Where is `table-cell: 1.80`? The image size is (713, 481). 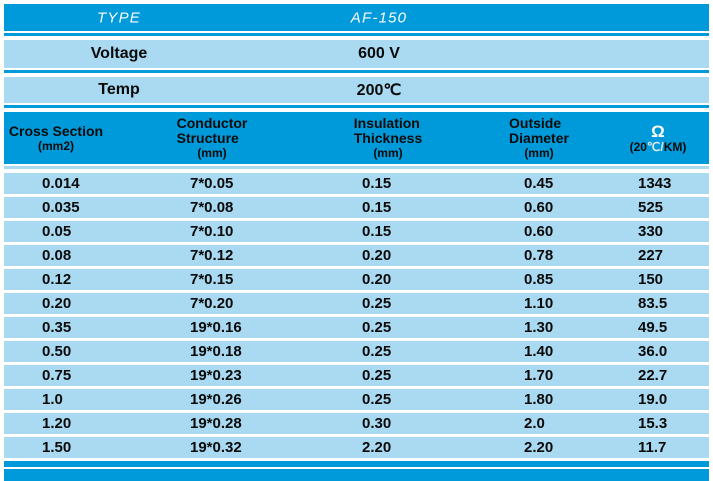
table-cell: 1.80 is located at coordinates (539, 399).